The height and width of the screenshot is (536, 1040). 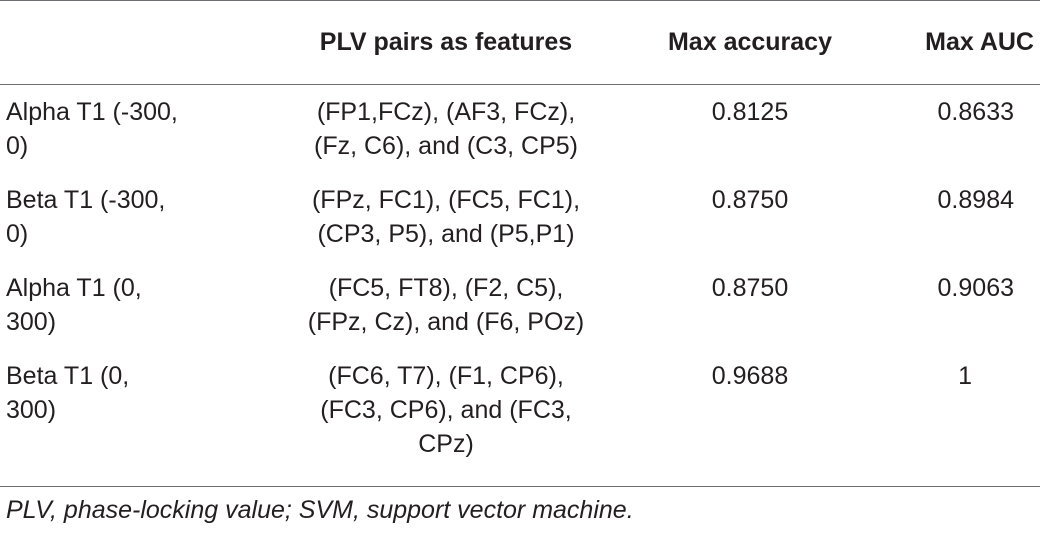 I want to click on row-accuracy: 0.8125, so click(x=750, y=112).